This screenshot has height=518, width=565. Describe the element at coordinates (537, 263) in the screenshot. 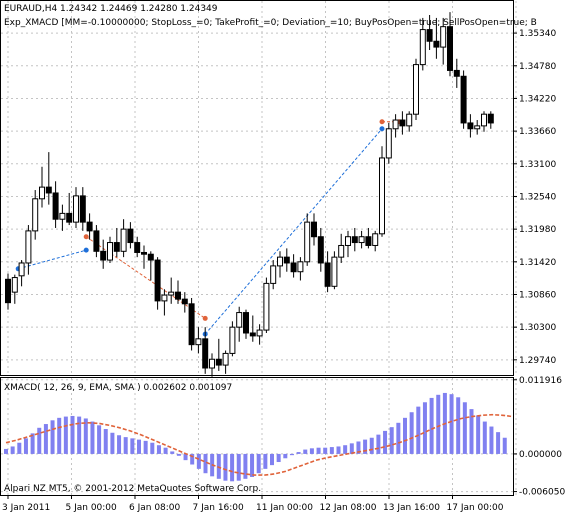

I see `price-tick-label: 1.31420` at that location.